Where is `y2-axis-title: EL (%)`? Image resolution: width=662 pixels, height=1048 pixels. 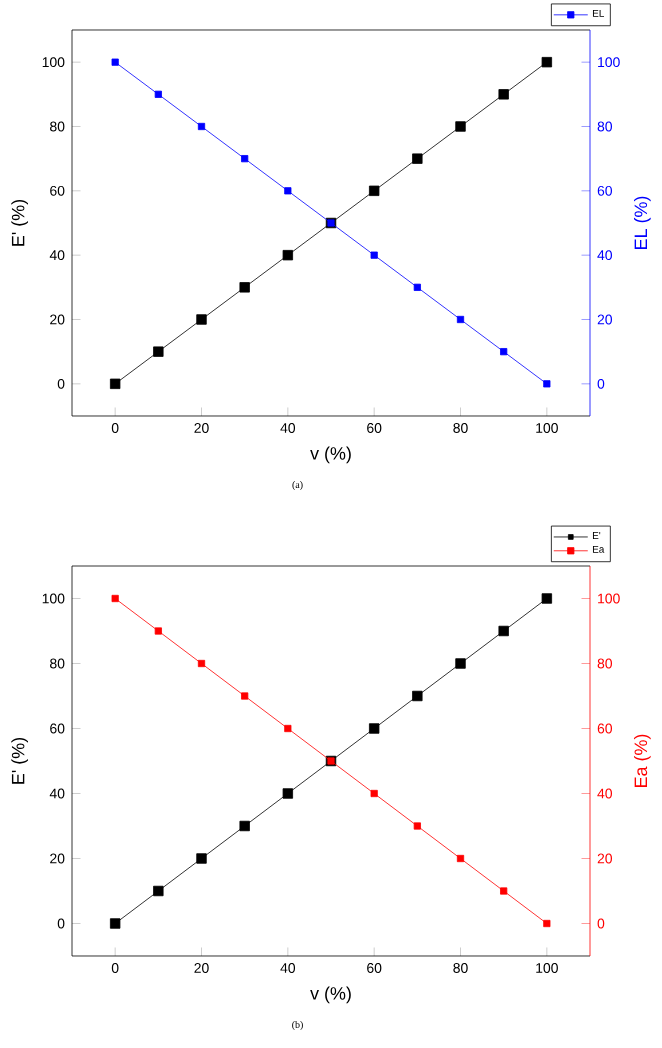 y2-axis-title: EL (%) is located at coordinates (642, 222).